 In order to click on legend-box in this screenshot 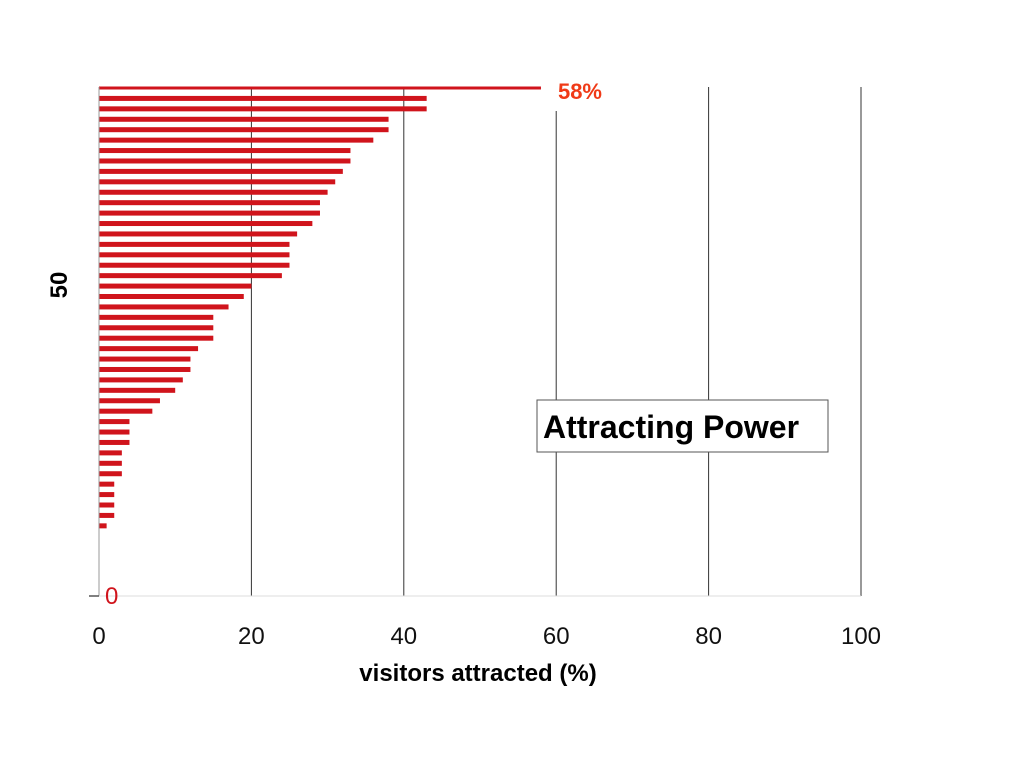, I will do `click(682, 426)`.